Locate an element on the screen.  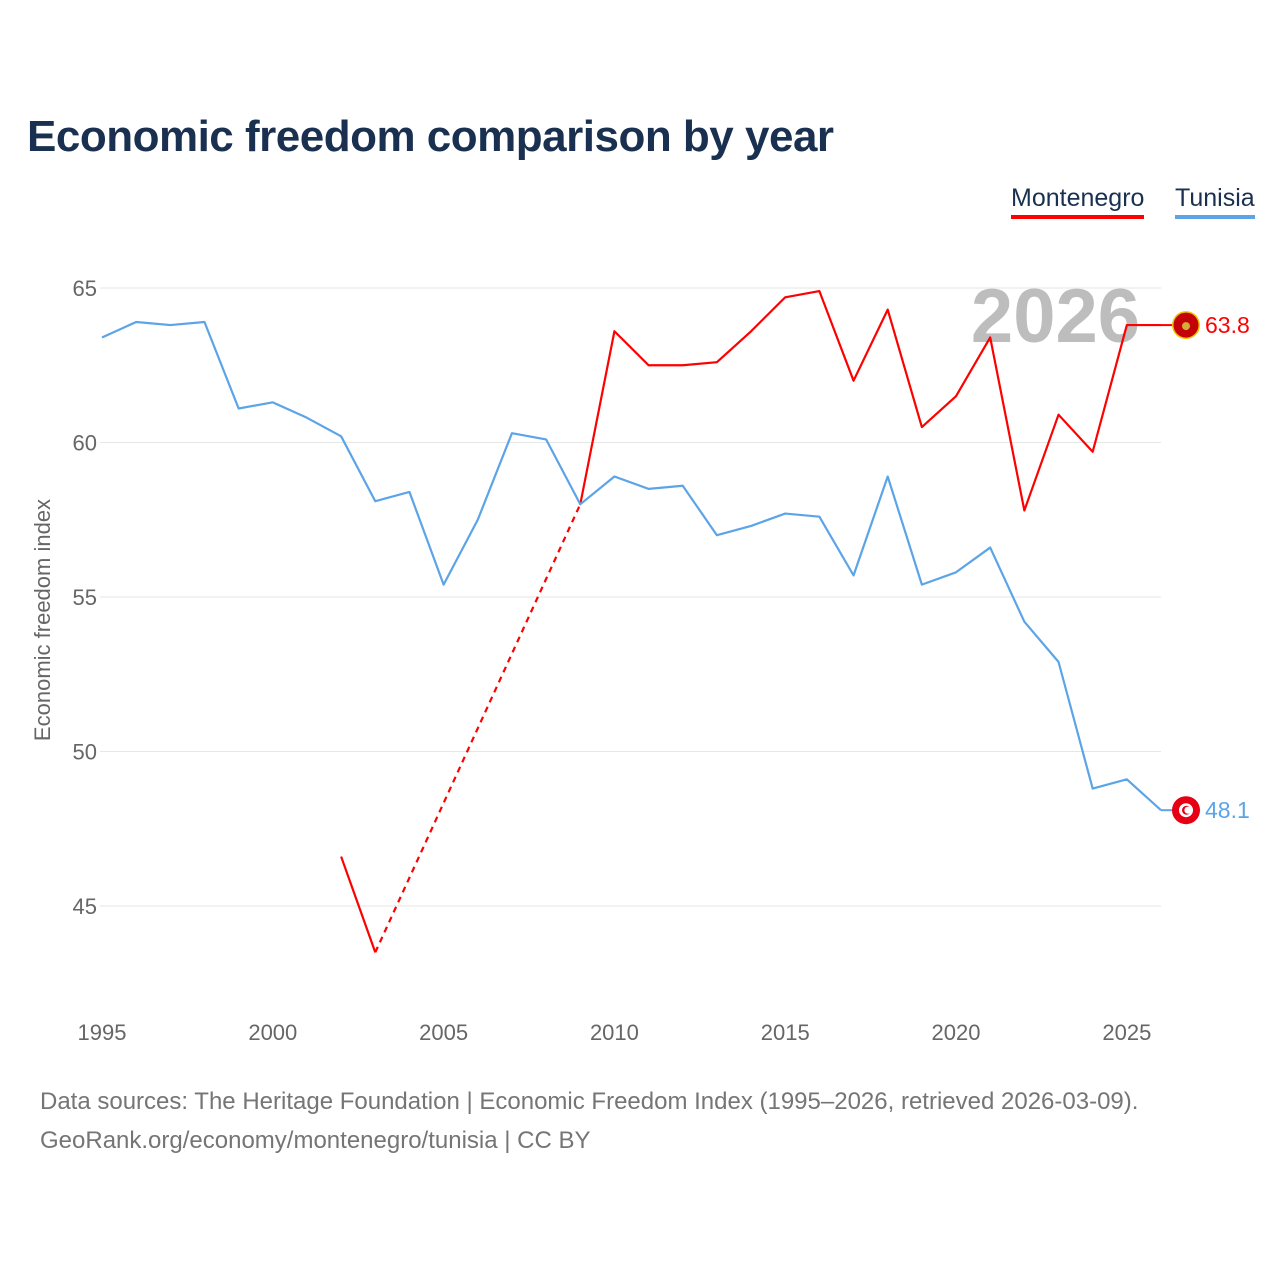
y-tick-label: 55 is located at coordinates (85, 597).